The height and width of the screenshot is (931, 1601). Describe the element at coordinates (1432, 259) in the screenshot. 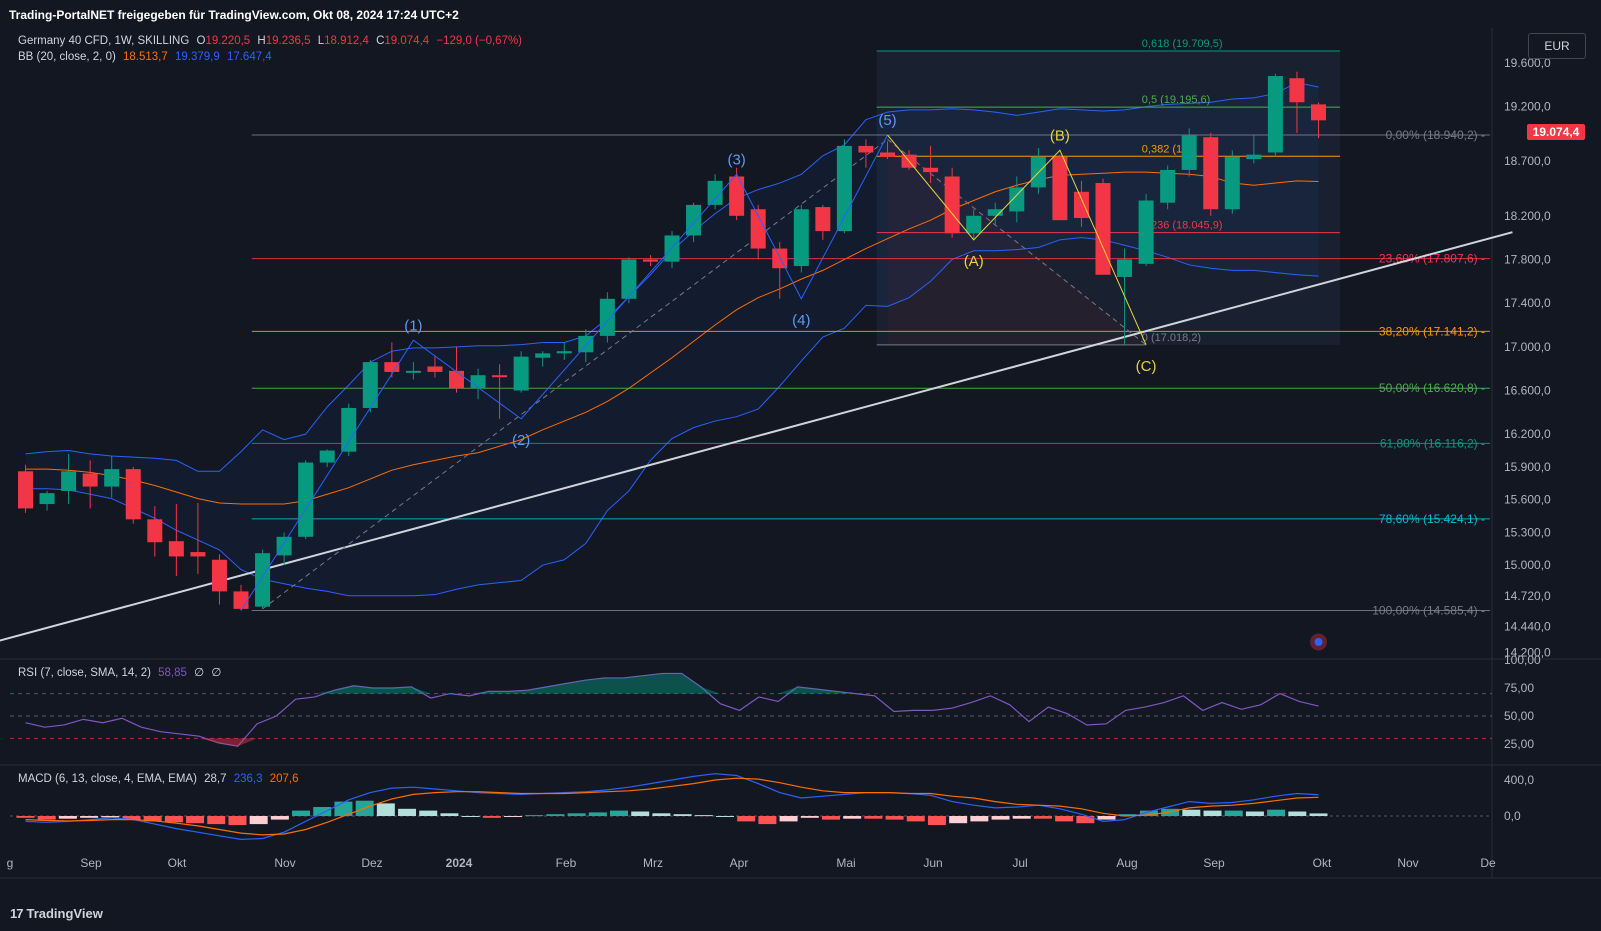

I see `fib-retracement-label: 23,60% (17.807,6) -` at that location.